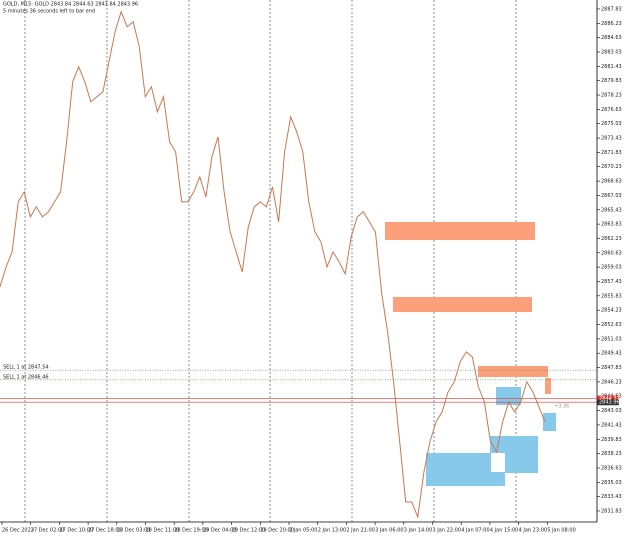  I want to click on x-tick-label: 4 Jan 07:00, so click(475, 531).